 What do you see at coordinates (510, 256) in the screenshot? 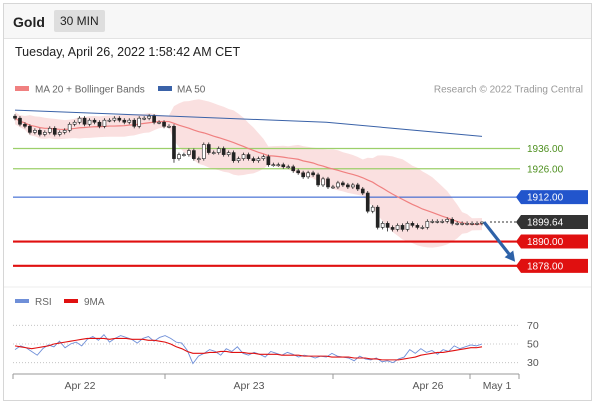
I see `projection-arrow-head` at bounding box center [510, 256].